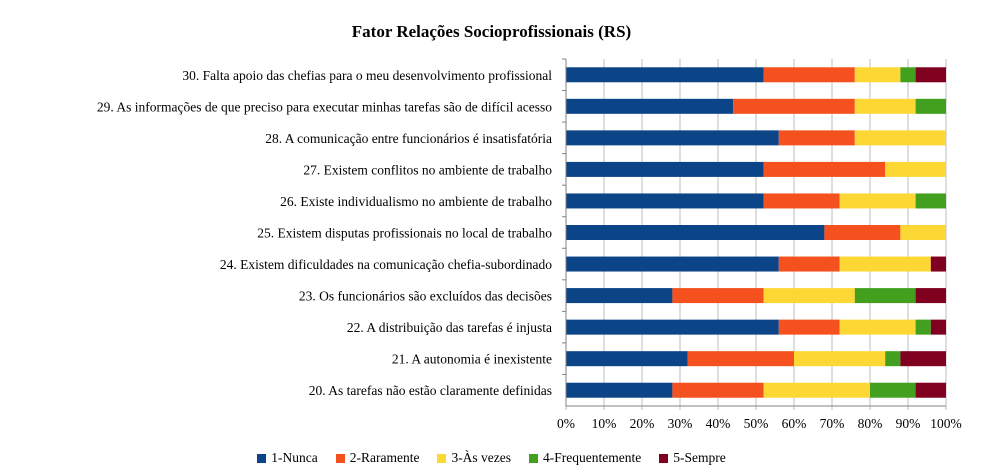 The width and height of the screenshot is (983, 473). What do you see at coordinates (908, 423) in the screenshot?
I see `x-tick-label: 90%` at bounding box center [908, 423].